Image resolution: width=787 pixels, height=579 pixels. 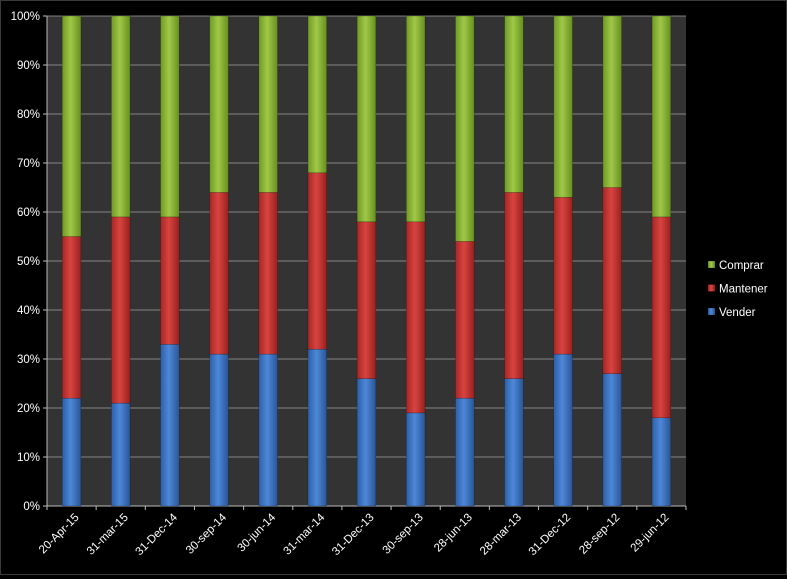 What do you see at coordinates (25, 17) in the screenshot?
I see `y-tick-label: 100%` at bounding box center [25, 17].